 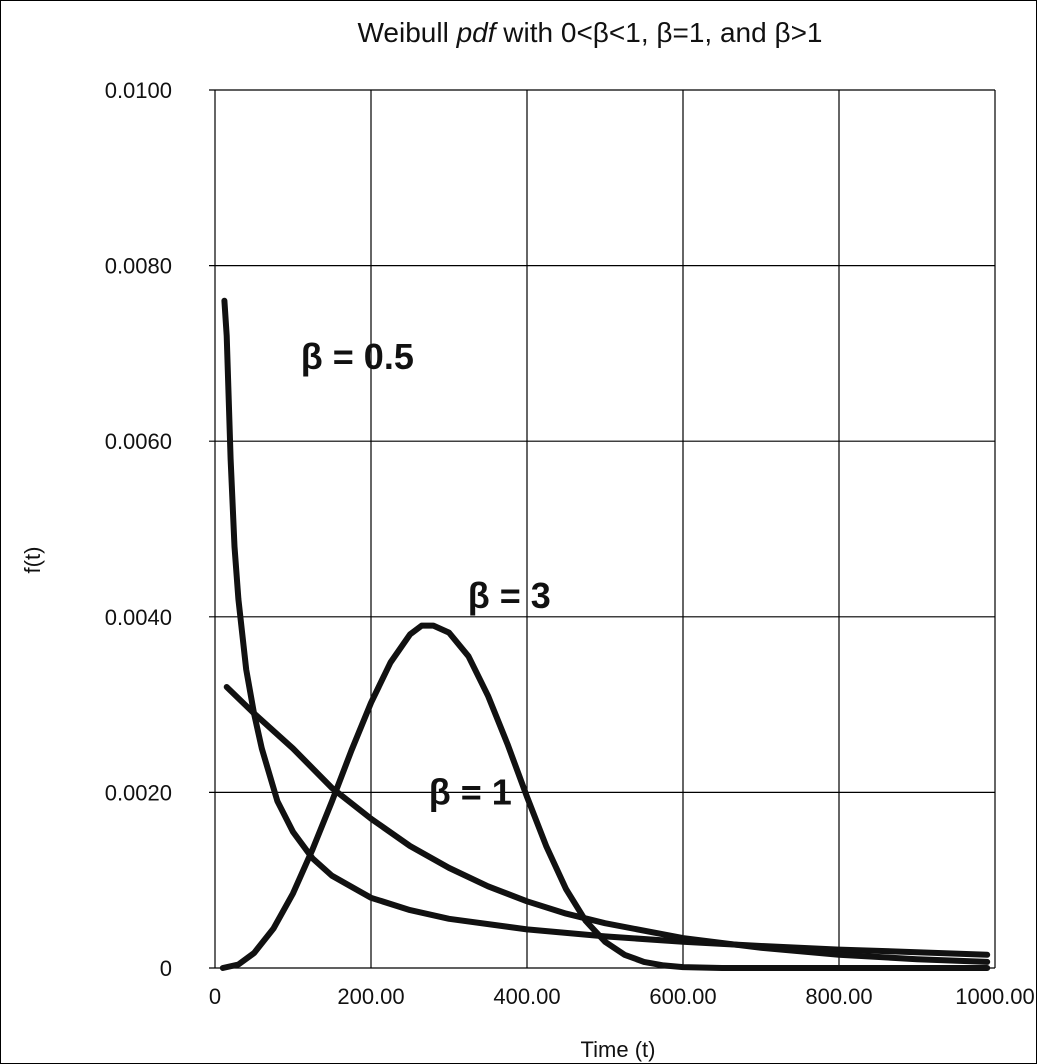 What do you see at coordinates (838, 996) in the screenshot?
I see `x-tick-label: 800.00` at bounding box center [838, 996].